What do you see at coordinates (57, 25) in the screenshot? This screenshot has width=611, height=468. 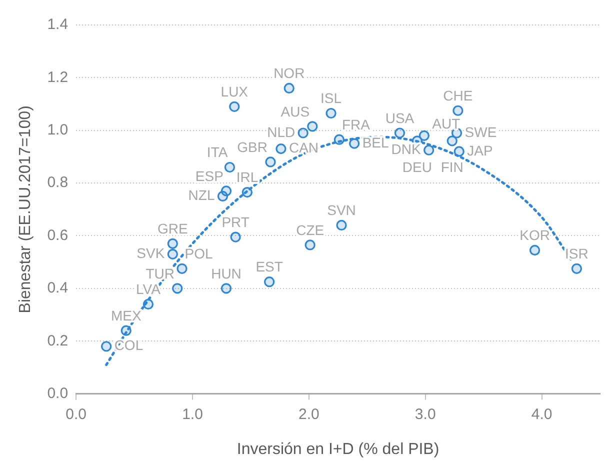 I see `y-tick-label: 1.4` at bounding box center [57, 25].